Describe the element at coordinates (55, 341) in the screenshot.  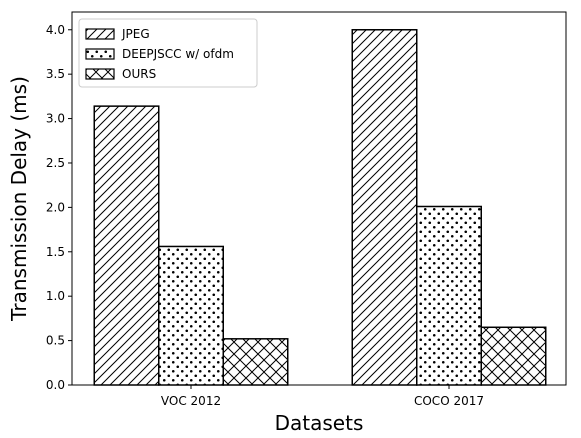
I see `y-tick-label: 0.5` at that location.